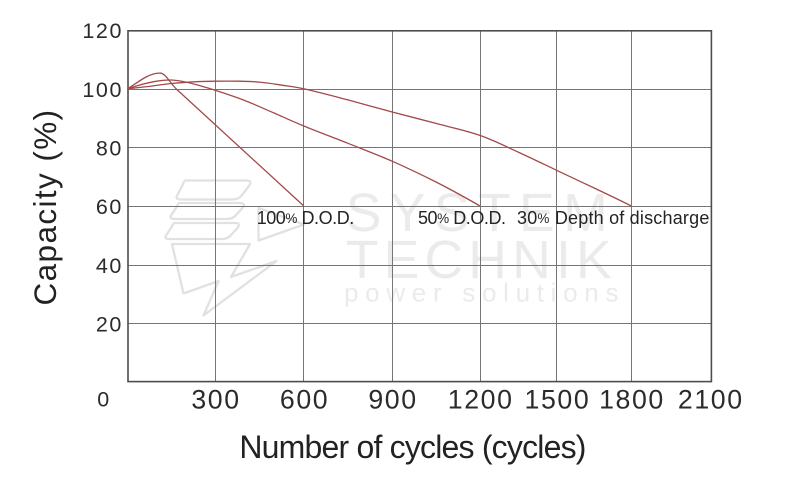 Image resolution: width=792 pixels, height=485 pixels. What do you see at coordinates (304, 400) in the screenshot?
I see `svg-text: 600` at bounding box center [304, 400].